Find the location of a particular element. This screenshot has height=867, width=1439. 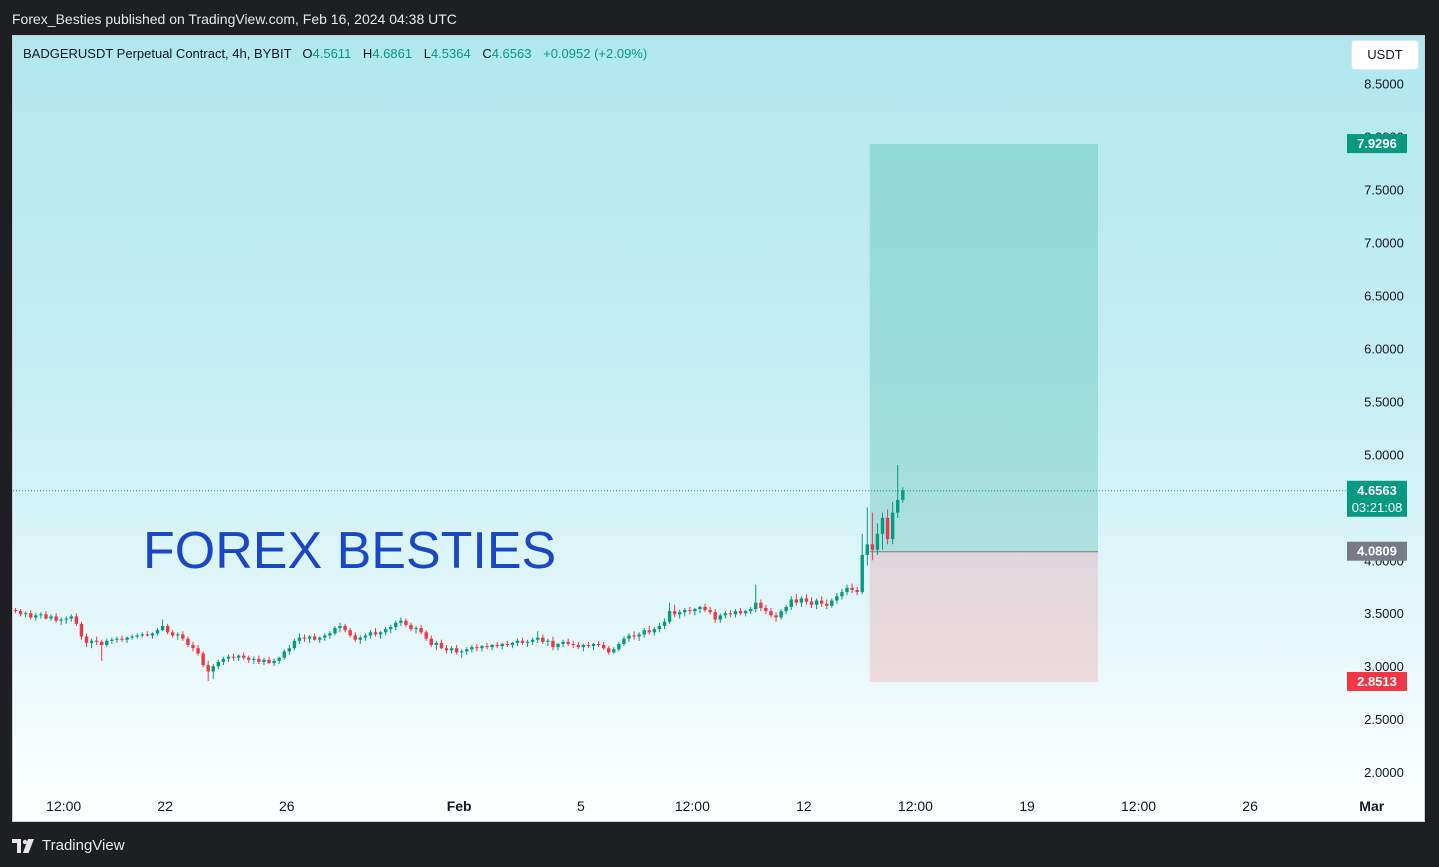

x-tick-label: 22 is located at coordinates (165, 806).